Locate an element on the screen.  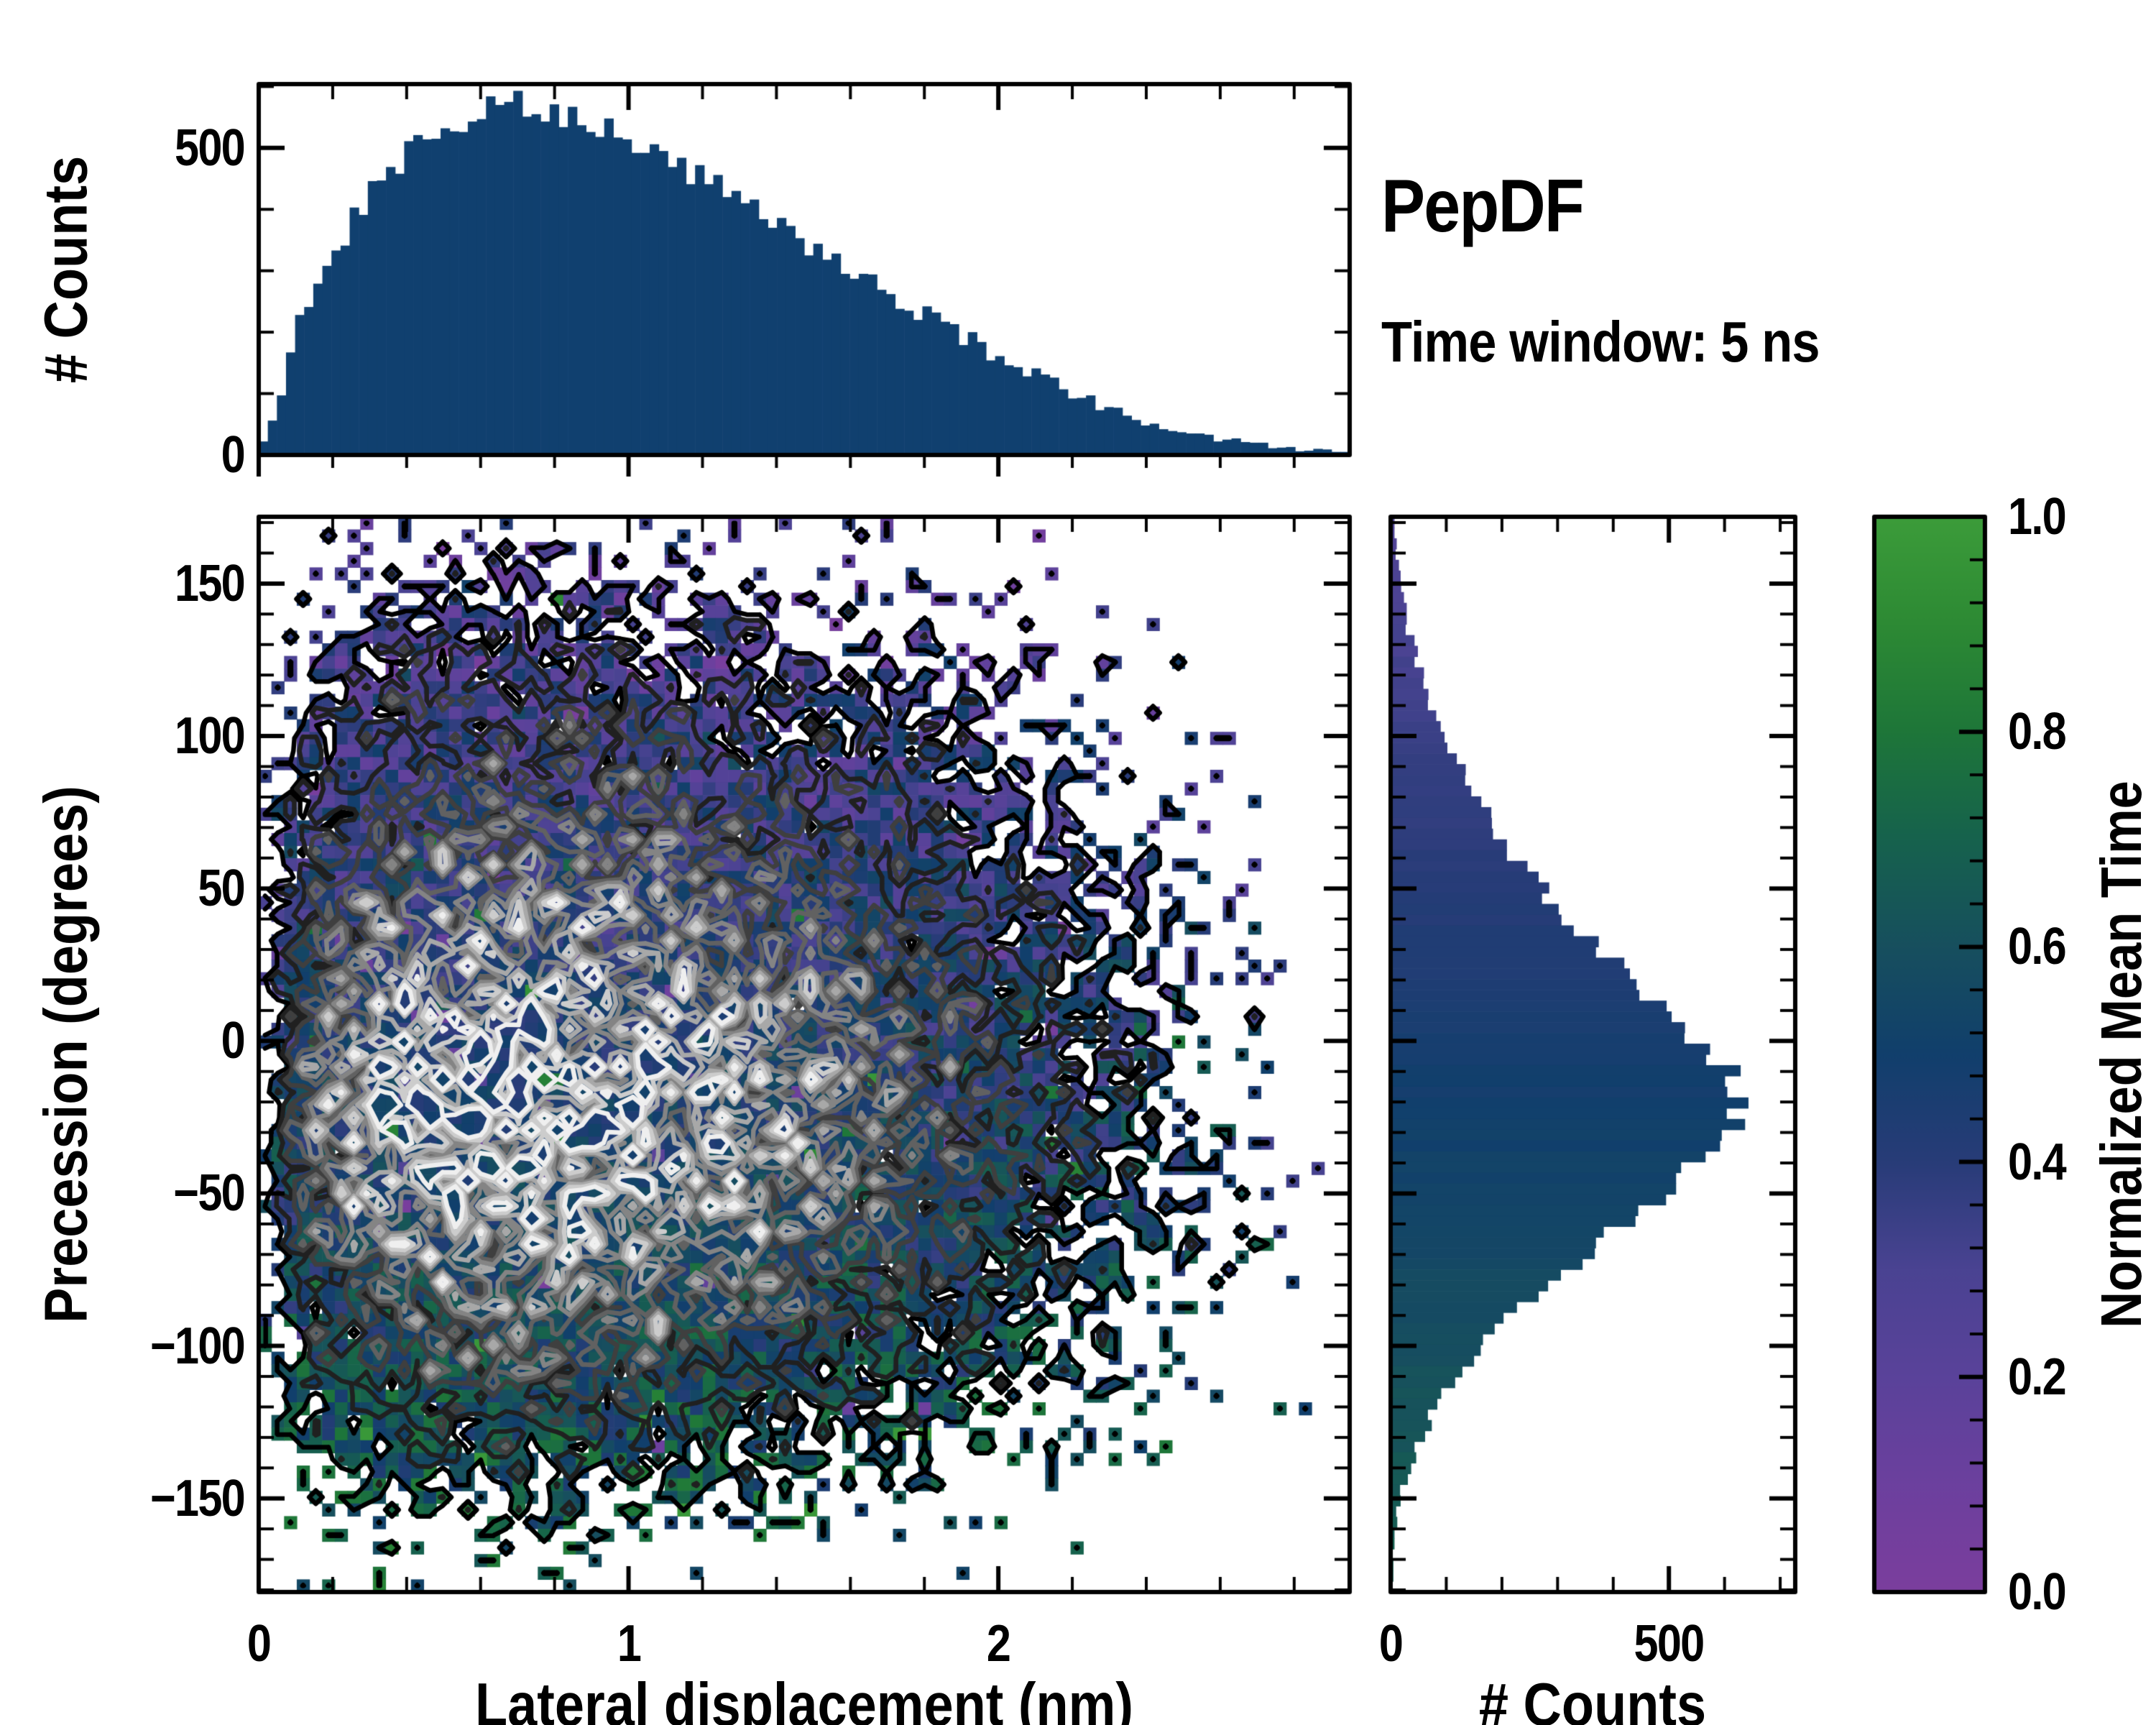
main-x-tick-label: 0 is located at coordinates (259, 1644).